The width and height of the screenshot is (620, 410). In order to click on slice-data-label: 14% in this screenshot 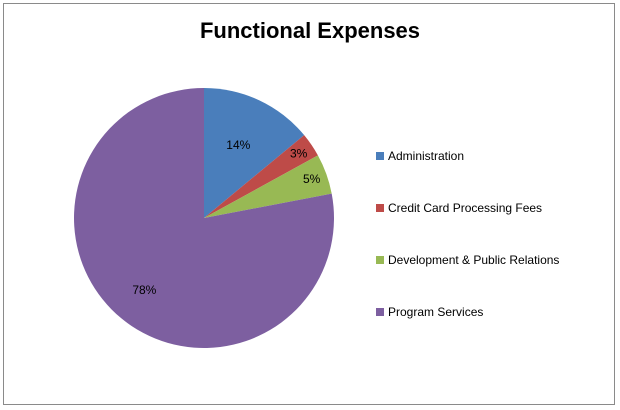, I will do `click(238, 145)`.